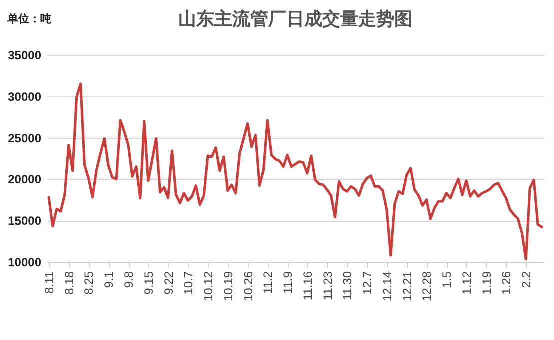 The height and width of the screenshot is (340, 554). I want to click on x-tick-label: 9.15, so click(149, 283).